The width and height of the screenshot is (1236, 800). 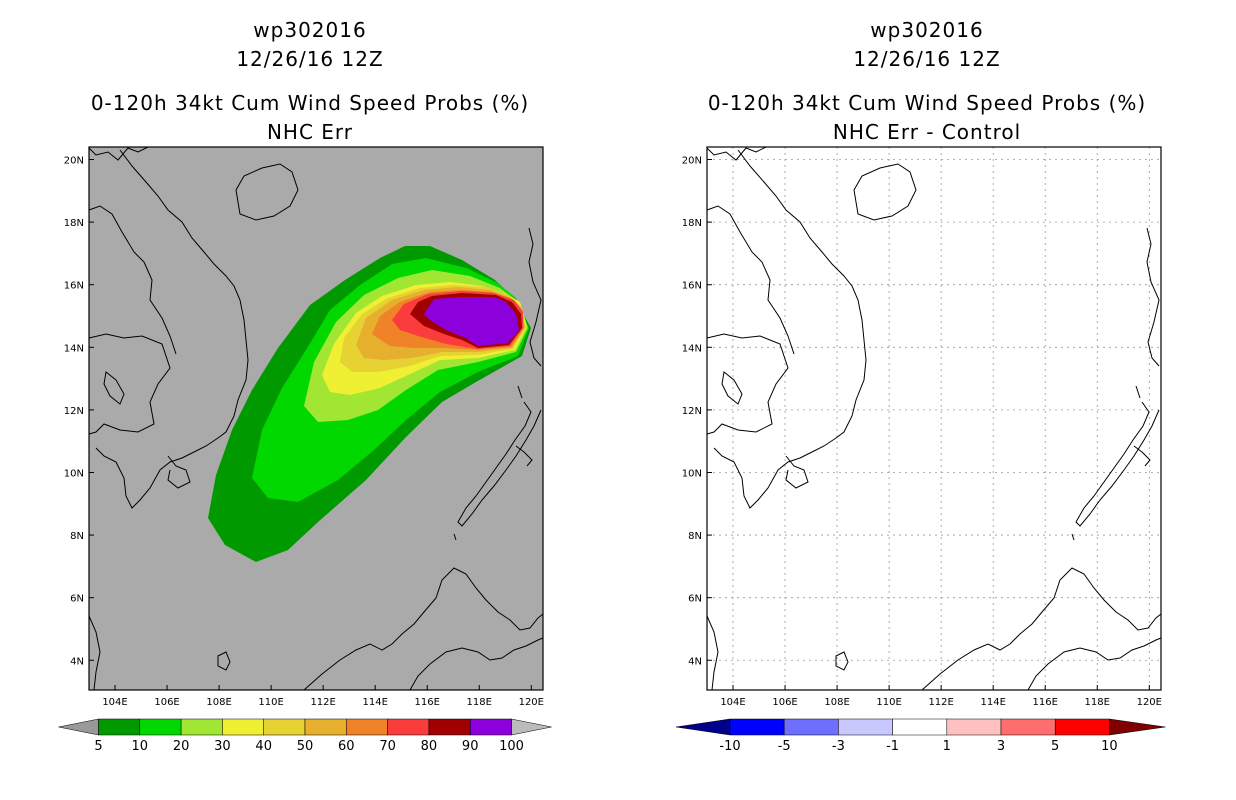 What do you see at coordinates (947, 746) in the screenshot?
I see `colorbar-label: 1` at bounding box center [947, 746].